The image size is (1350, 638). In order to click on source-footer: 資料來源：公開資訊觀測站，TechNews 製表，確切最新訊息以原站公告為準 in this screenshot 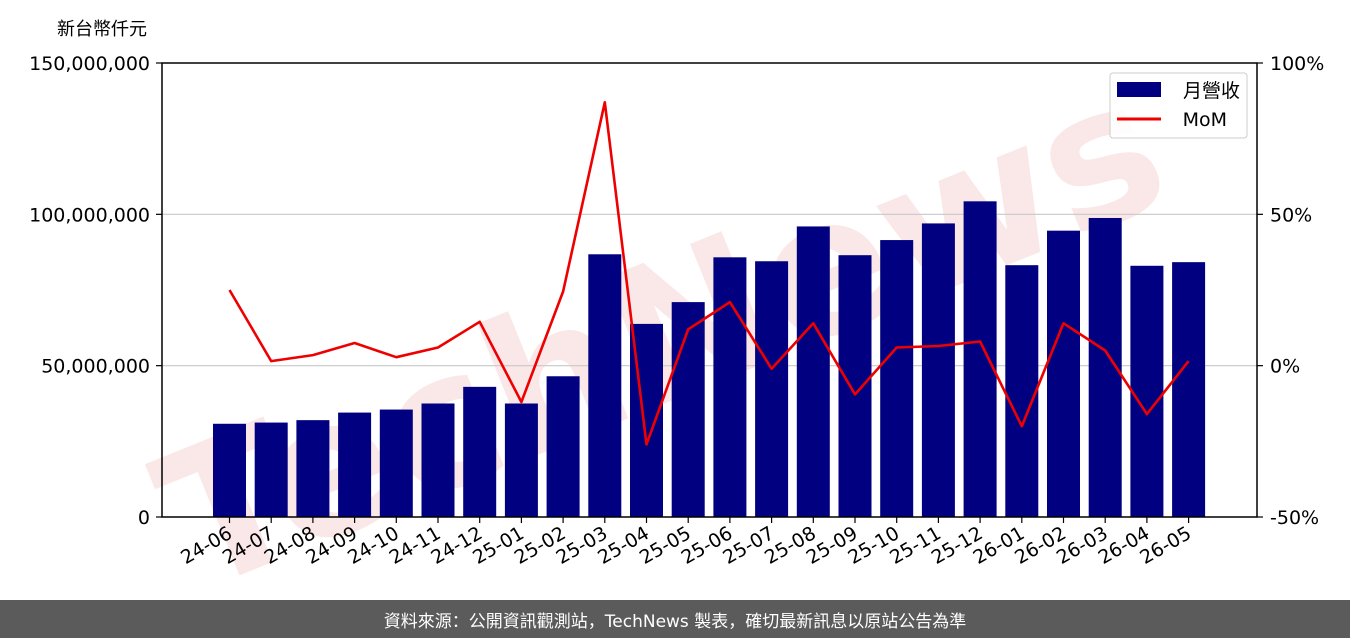, I will do `click(675, 619)`.